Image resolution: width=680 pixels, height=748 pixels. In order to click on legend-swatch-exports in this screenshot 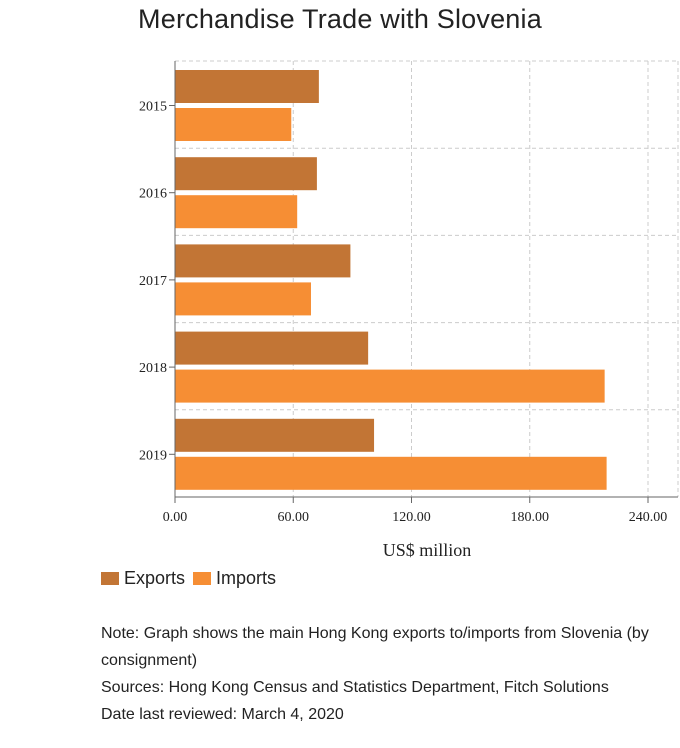, I will do `click(110, 578)`.